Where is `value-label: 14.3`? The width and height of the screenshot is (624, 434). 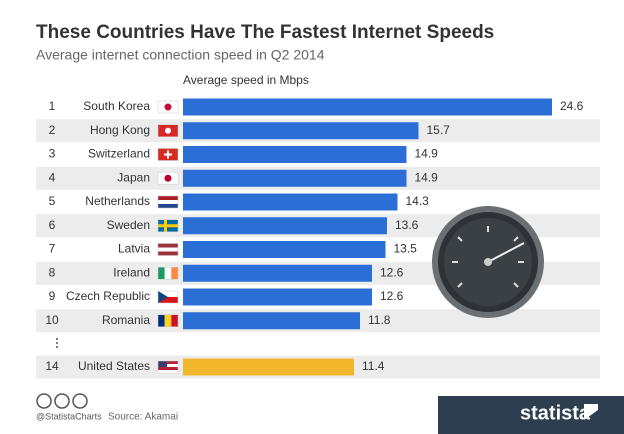 value-label: 14.3 is located at coordinates (418, 201).